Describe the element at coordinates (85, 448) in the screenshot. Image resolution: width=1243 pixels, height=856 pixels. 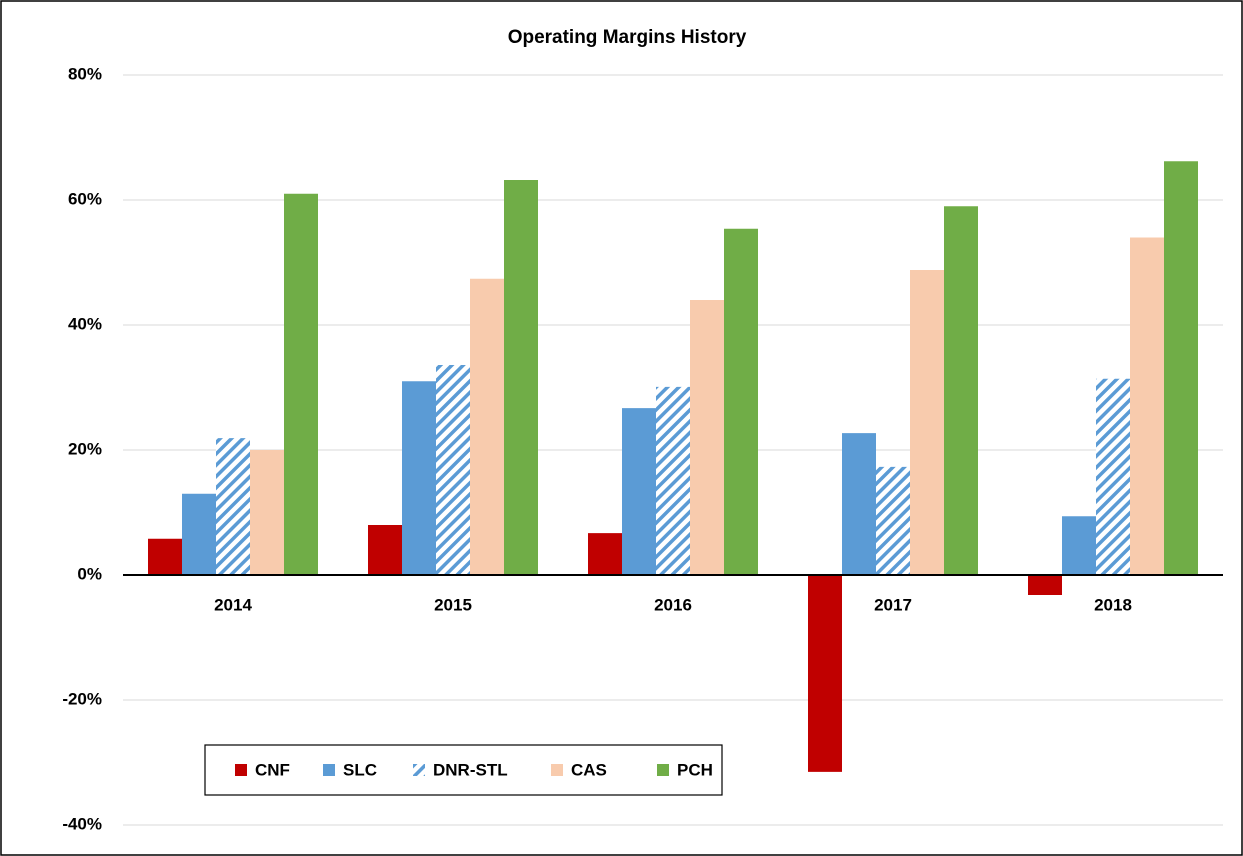
I see `y-tick-label: 20%` at that location.